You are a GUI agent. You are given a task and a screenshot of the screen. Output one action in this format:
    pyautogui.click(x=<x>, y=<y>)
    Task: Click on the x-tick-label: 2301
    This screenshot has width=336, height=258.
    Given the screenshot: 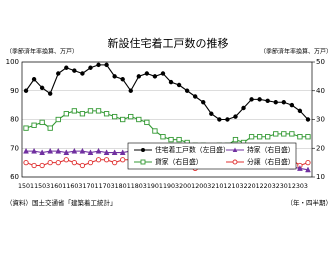 What is the action you would take?
    pyautogui.click(x=284, y=186)
    